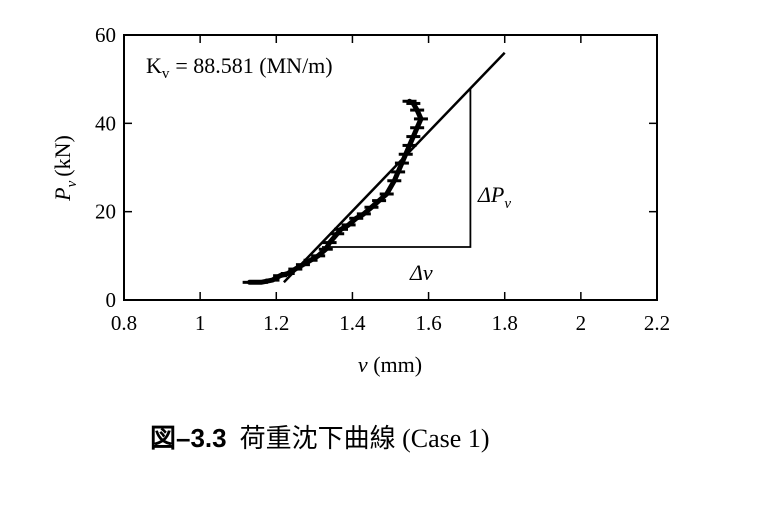 The width and height of the screenshot is (778, 513). Describe the element at coordinates (65, 168) in the screenshot. I see `y-axis-title: Pv(kN)` at that location.